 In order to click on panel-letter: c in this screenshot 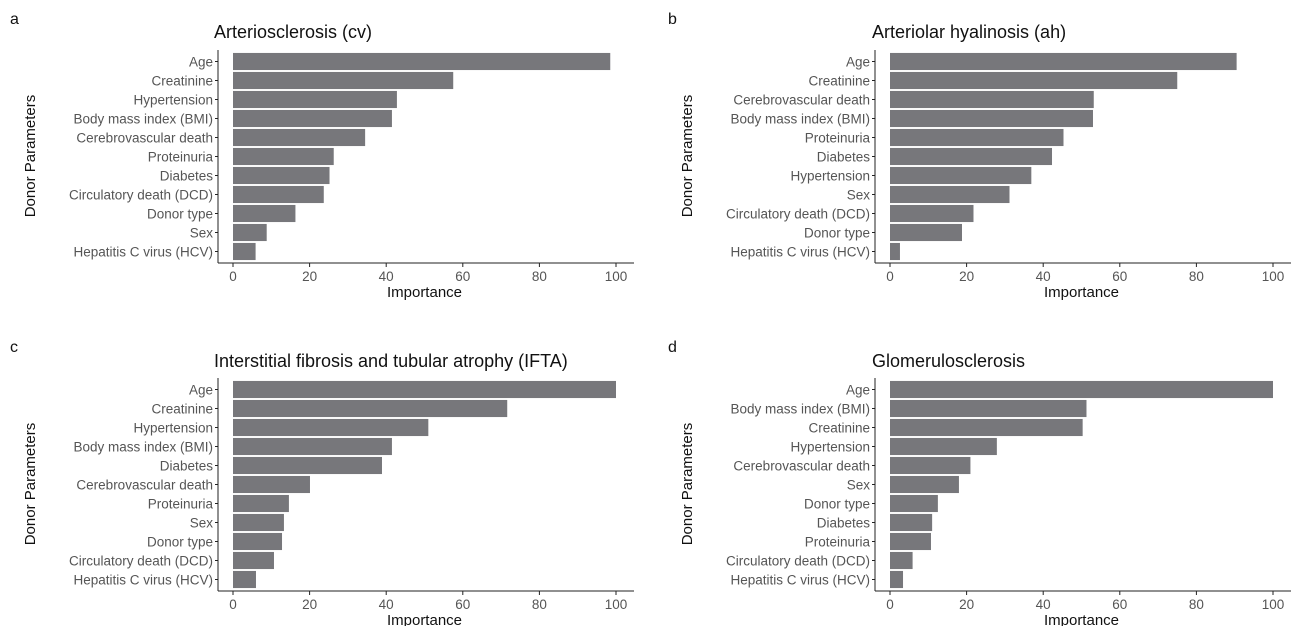, I will do `click(14, 347)`.